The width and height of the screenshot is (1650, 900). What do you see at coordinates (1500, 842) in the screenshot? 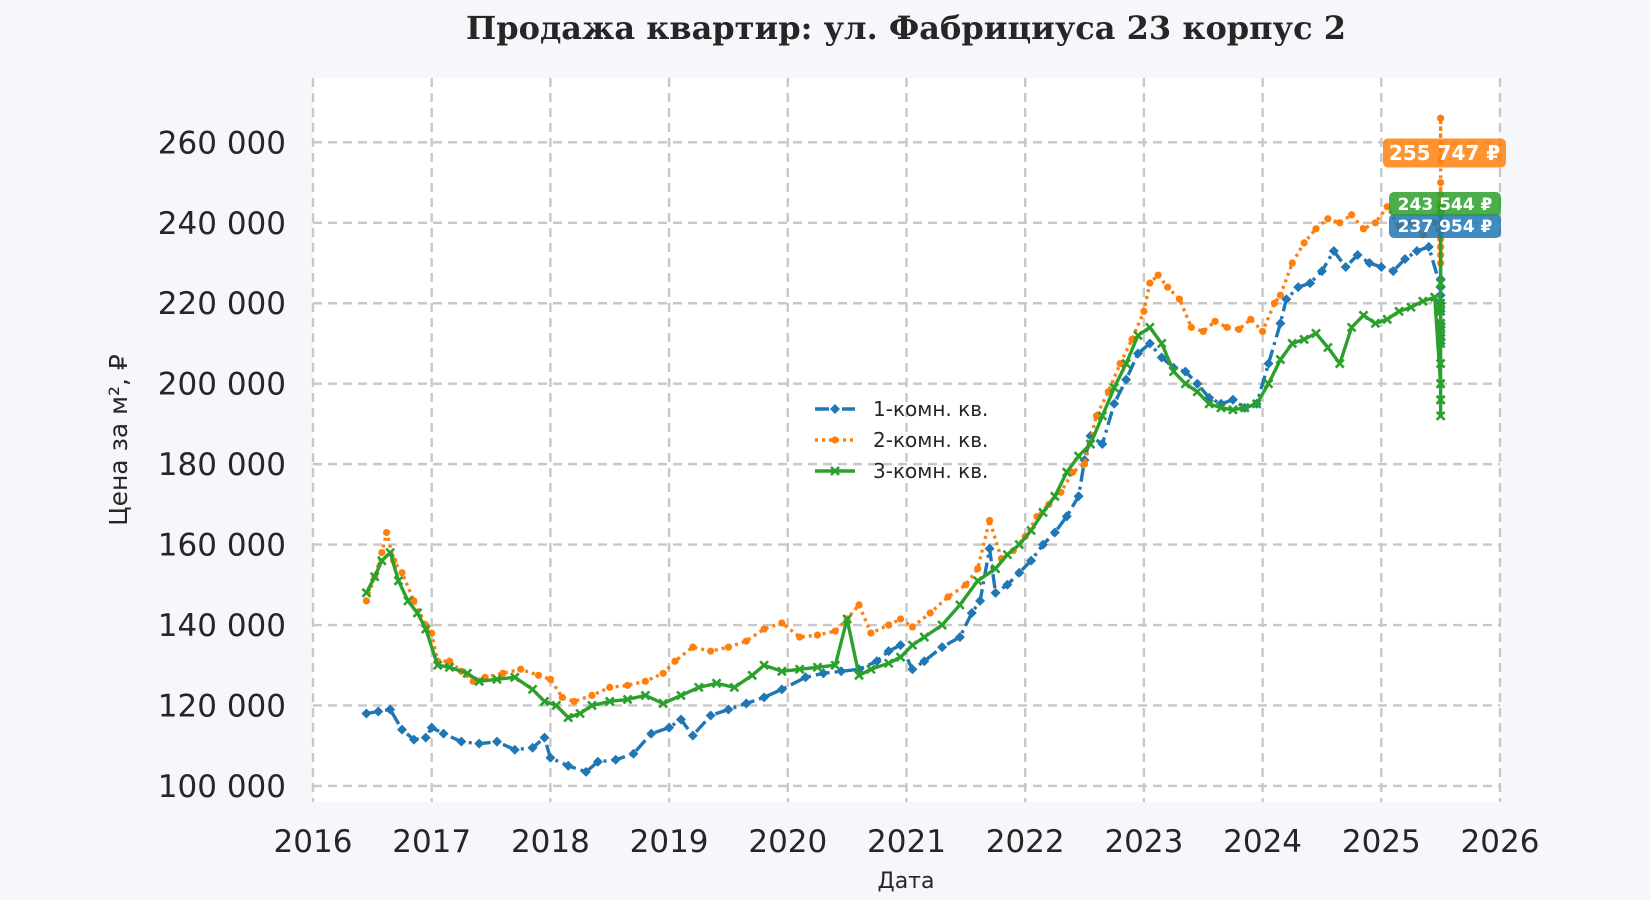
I see `x-tick-label: 2026` at bounding box center [1500, 842].